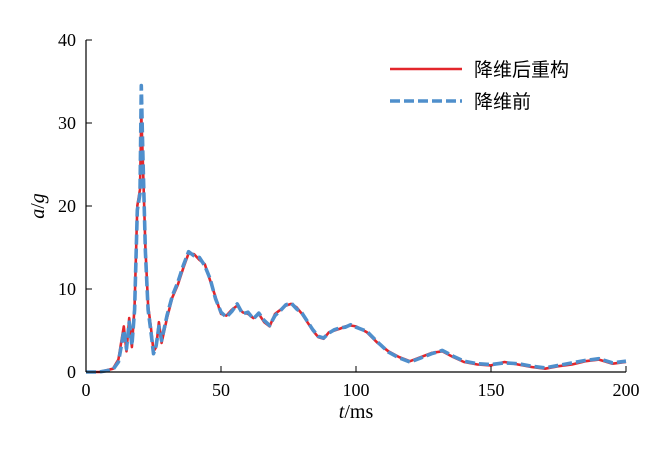  What do you see at coordinates (479, 86) in the screenshot?
I see `legend: 降维后重构 降维前` at bounding box center [479, 86].